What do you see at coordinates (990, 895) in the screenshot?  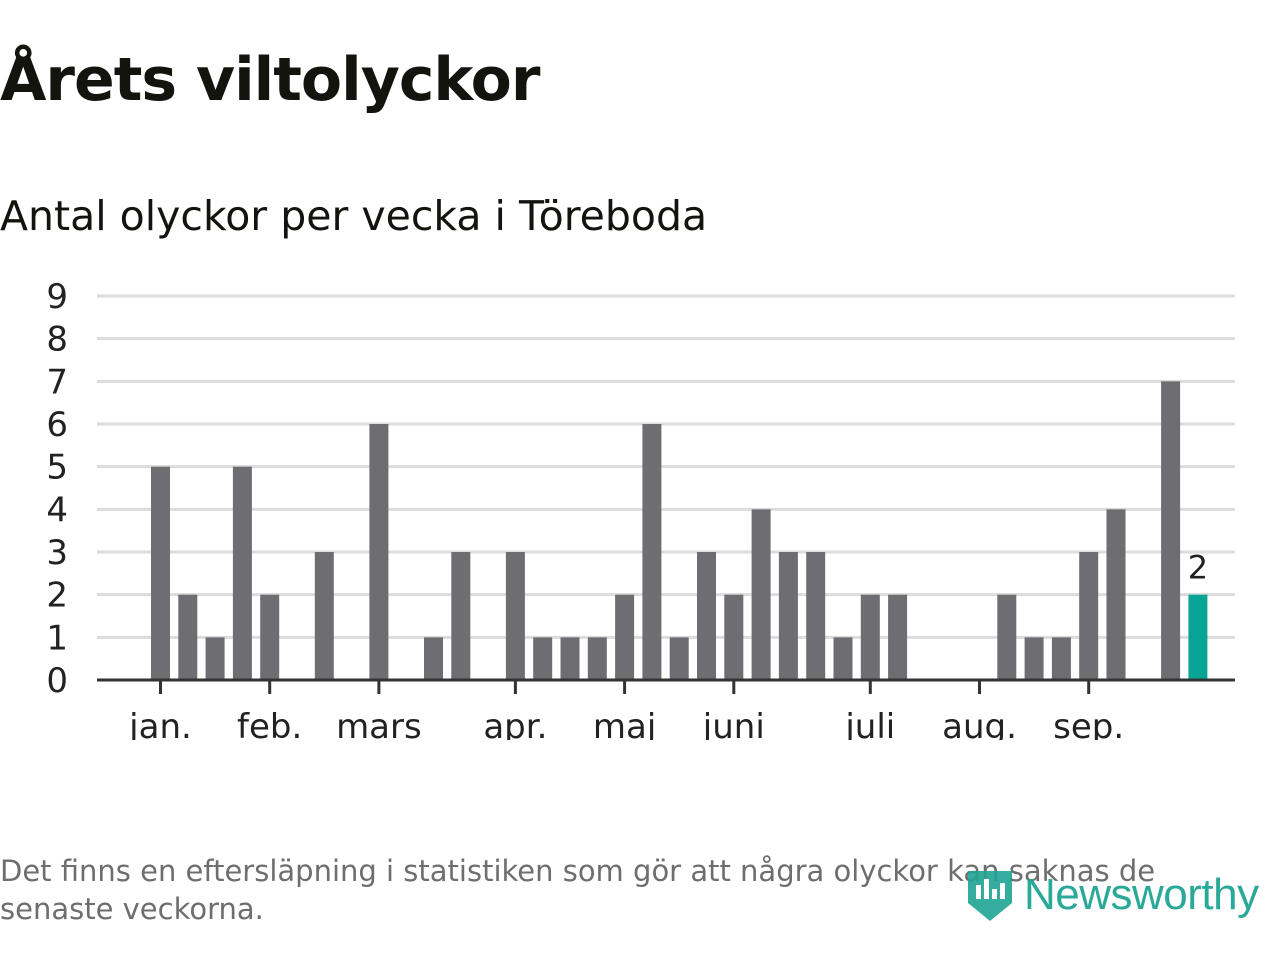 I see `newsworthy-logo-icon` at bounding box center [990, 895].